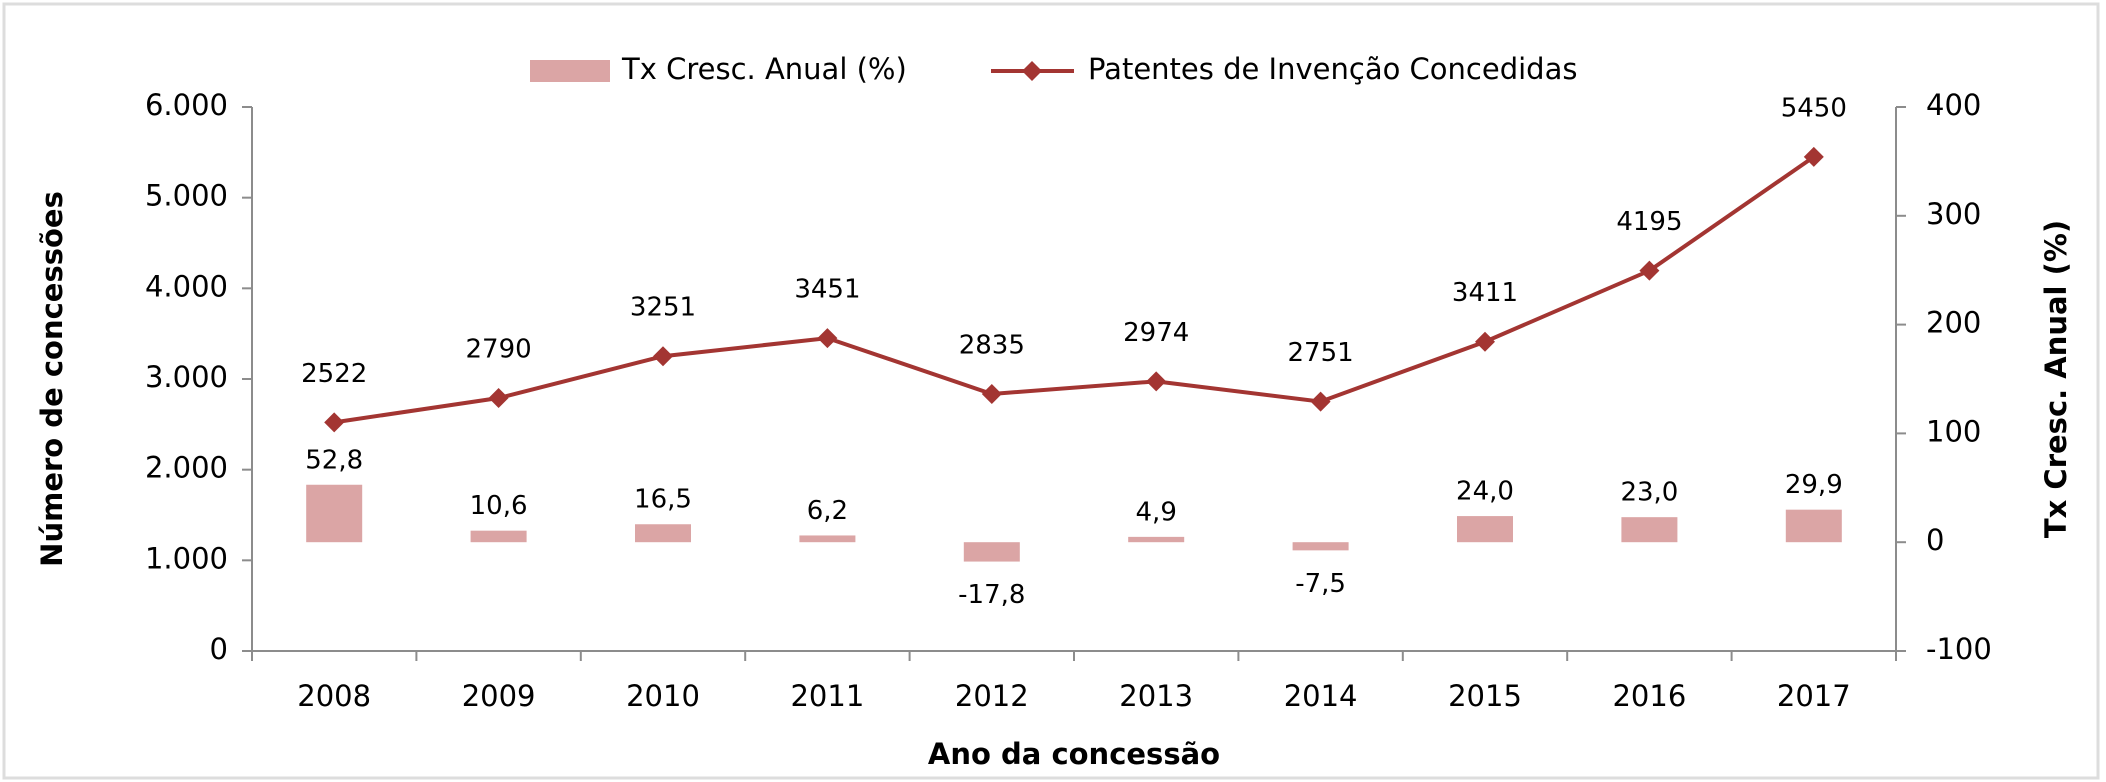  I want to click on x-tick-label: 2017, so click(1814, 696).